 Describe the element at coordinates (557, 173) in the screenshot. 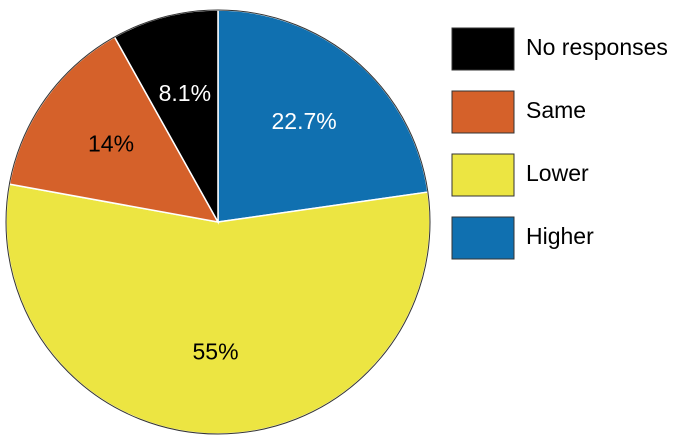

I see `legend-label: Lower` at that location.